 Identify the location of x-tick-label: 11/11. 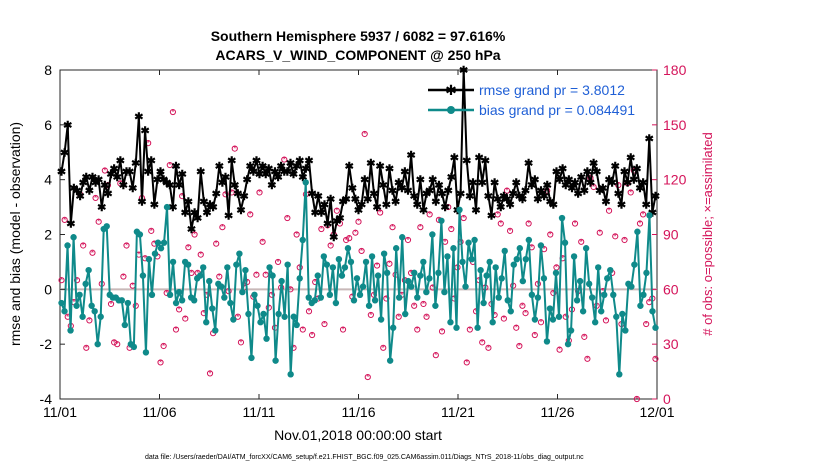
(259, 412).